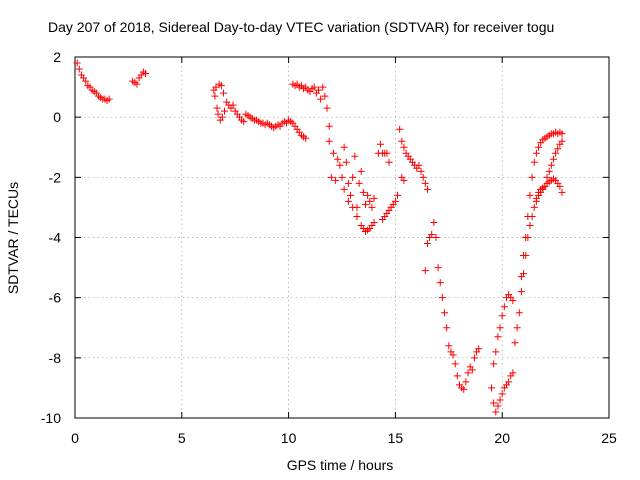 The width and height of the screenshot is (640, 480). What do you see at coordinates (609, 438) in the screenshot?
I see `x-tick-label: 25` at bounding box center [609, 438].